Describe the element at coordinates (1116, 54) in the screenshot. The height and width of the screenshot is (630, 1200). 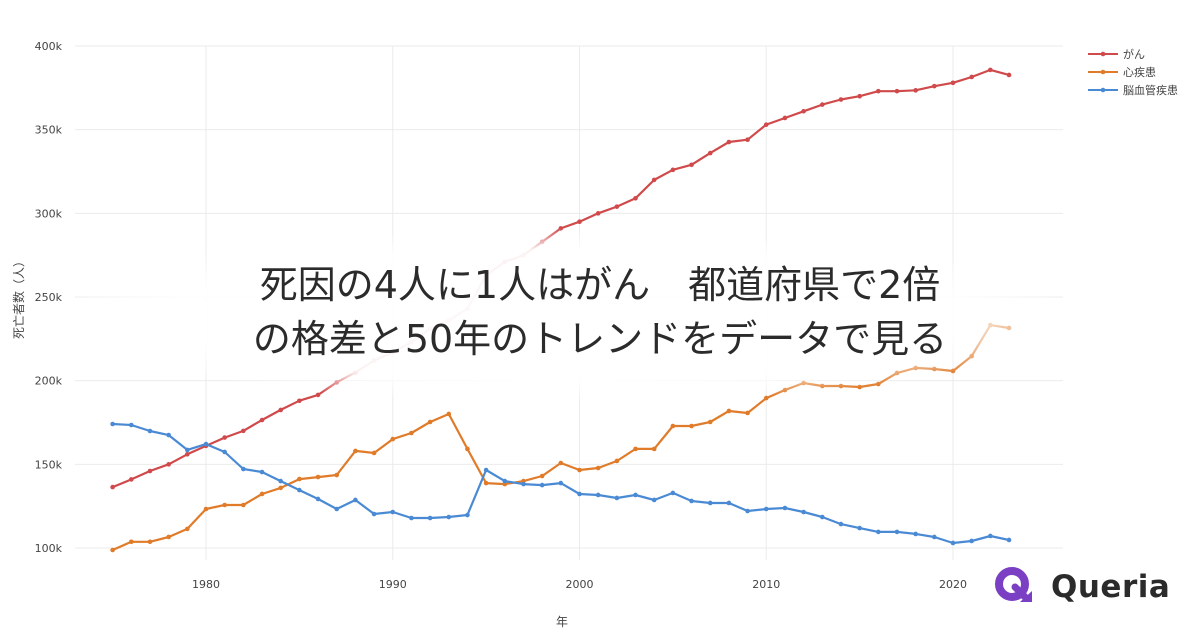
I see `legend-item: がん` at that location.